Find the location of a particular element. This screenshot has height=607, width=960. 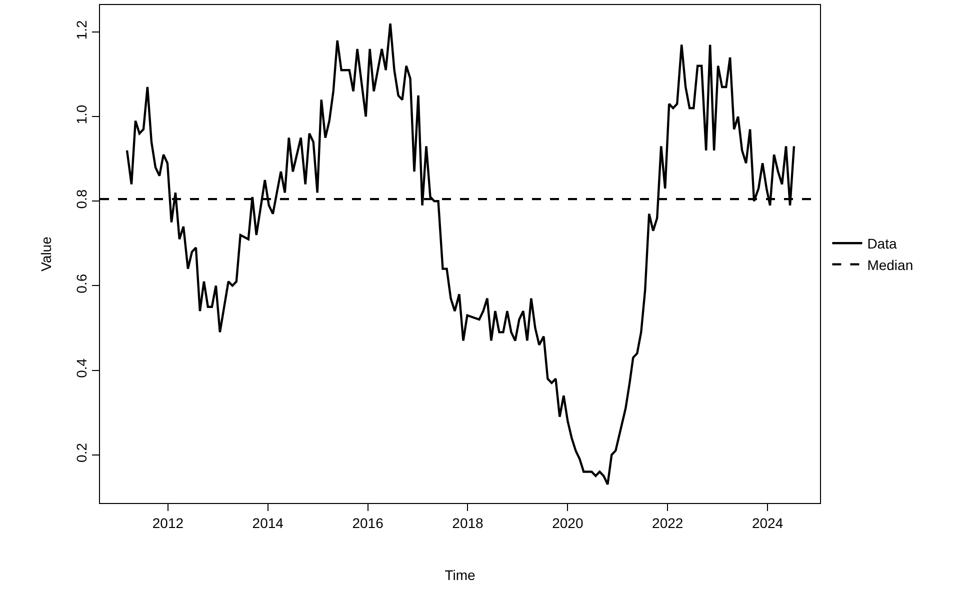

x-tick-label: 2024 is located at coordinates (768, 522).